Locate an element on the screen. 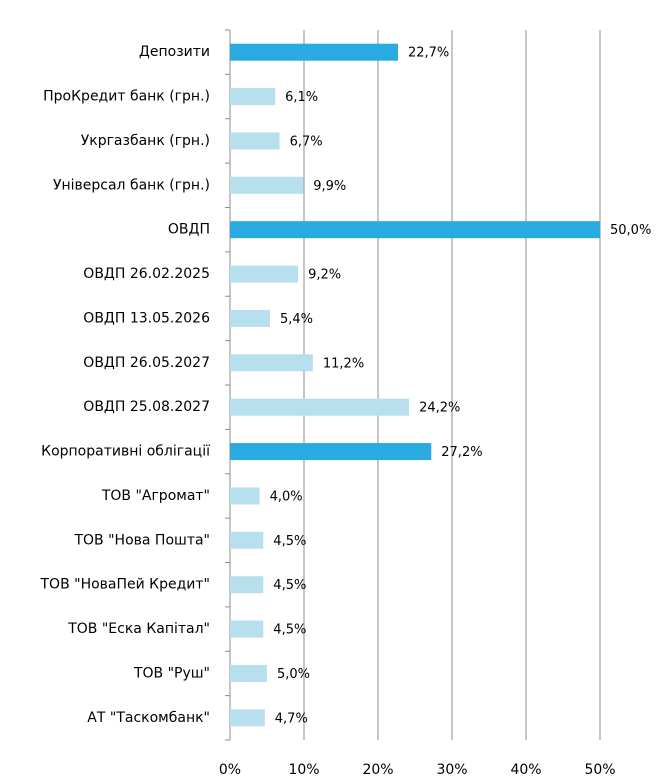  y-tick-label: ОВДП 25.08.2027 is located at coordinates (146, 407).